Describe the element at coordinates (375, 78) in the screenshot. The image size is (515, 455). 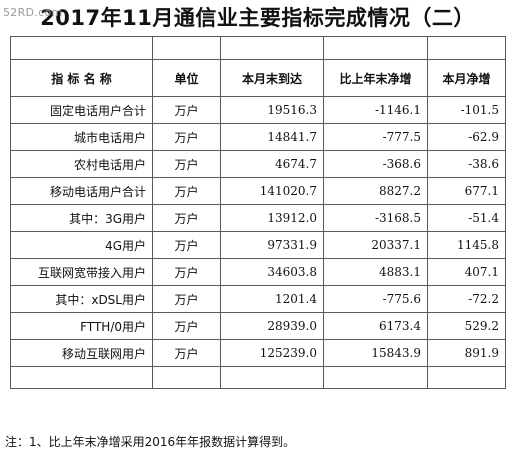
I see `header-yoy: 比上年末净增` at that location.